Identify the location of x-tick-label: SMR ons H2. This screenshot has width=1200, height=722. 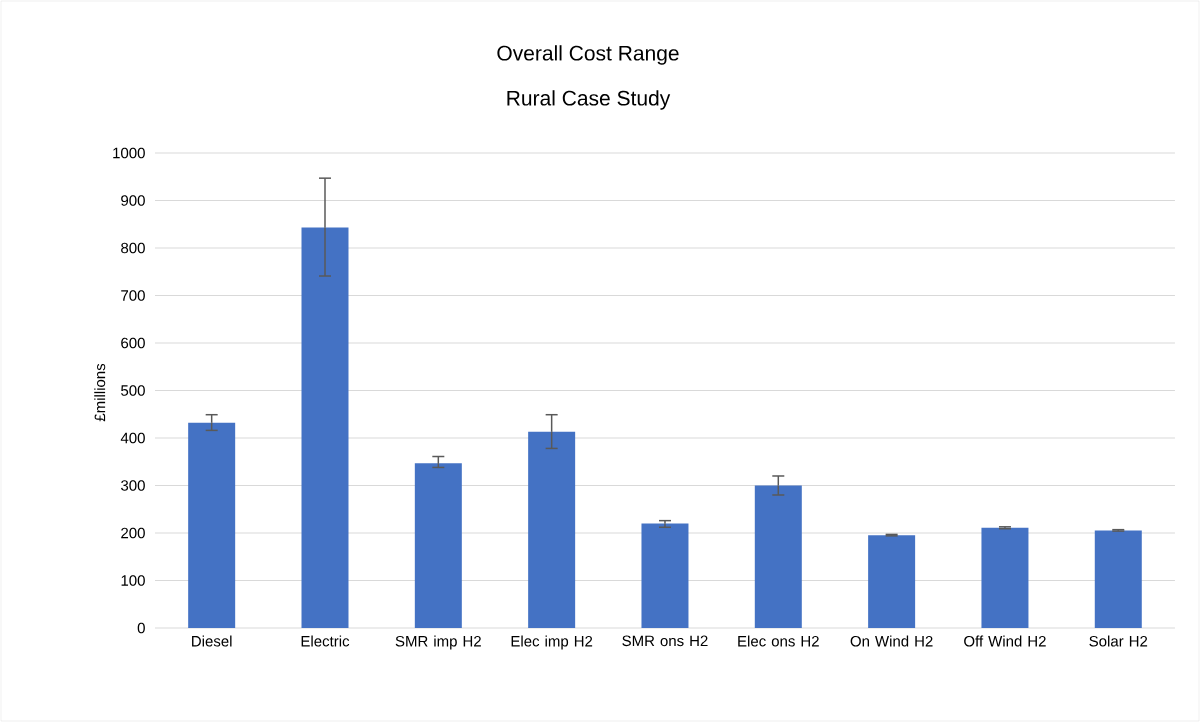
(665, 641).